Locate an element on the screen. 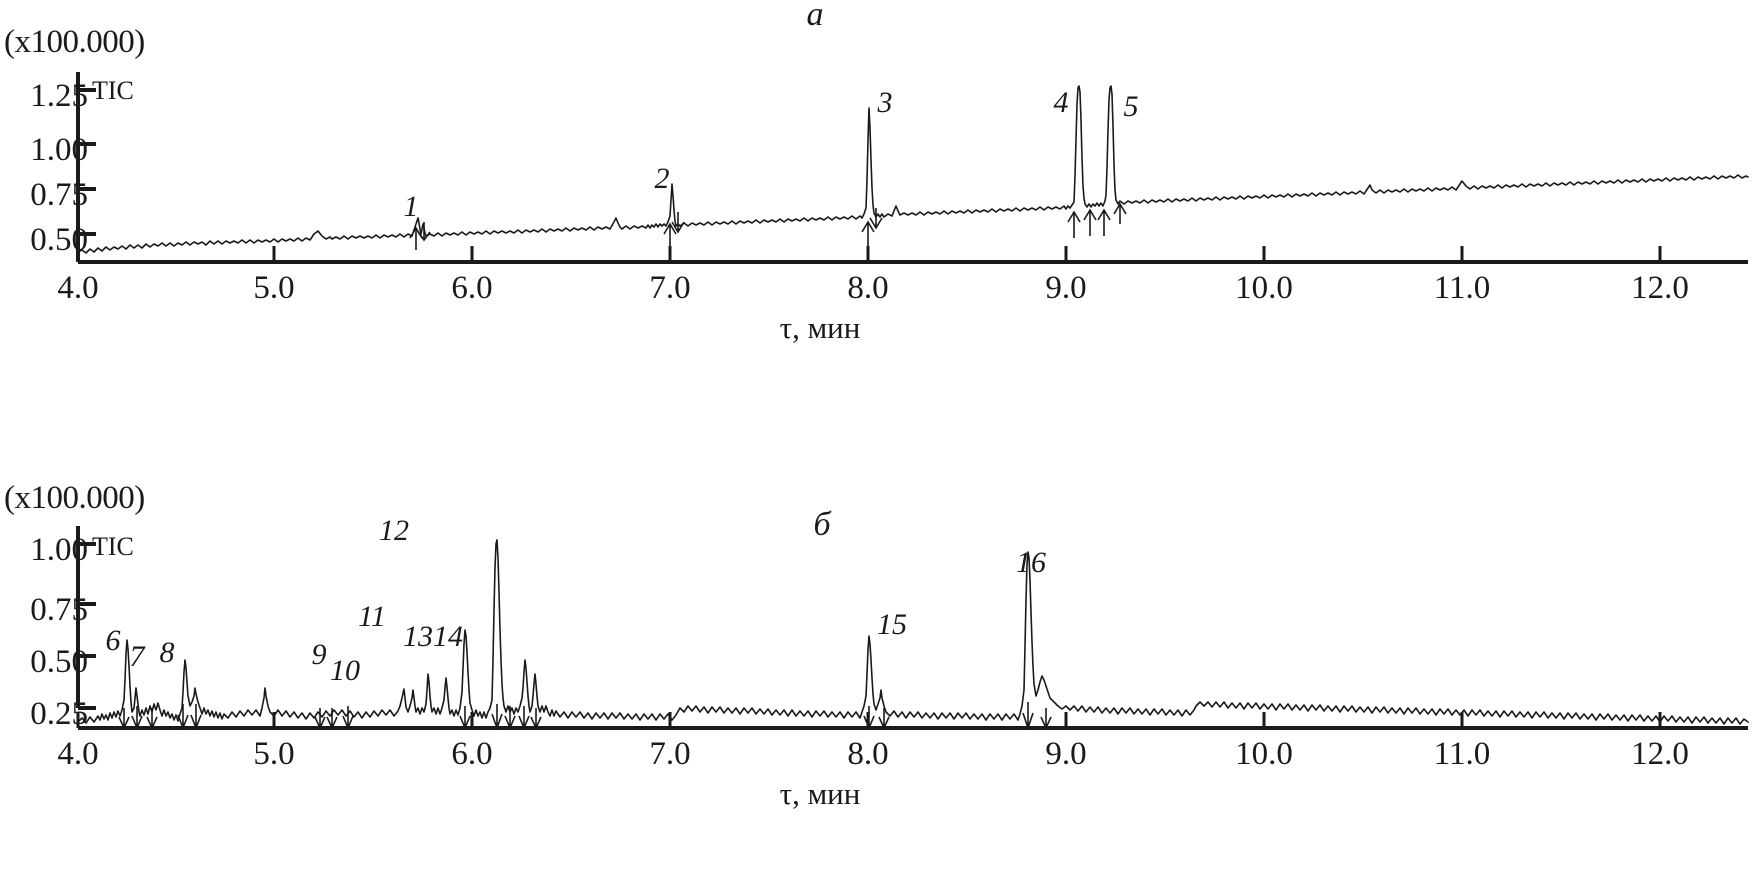  scale-note-b: (х100.000) is located at coordinates (74, 498).